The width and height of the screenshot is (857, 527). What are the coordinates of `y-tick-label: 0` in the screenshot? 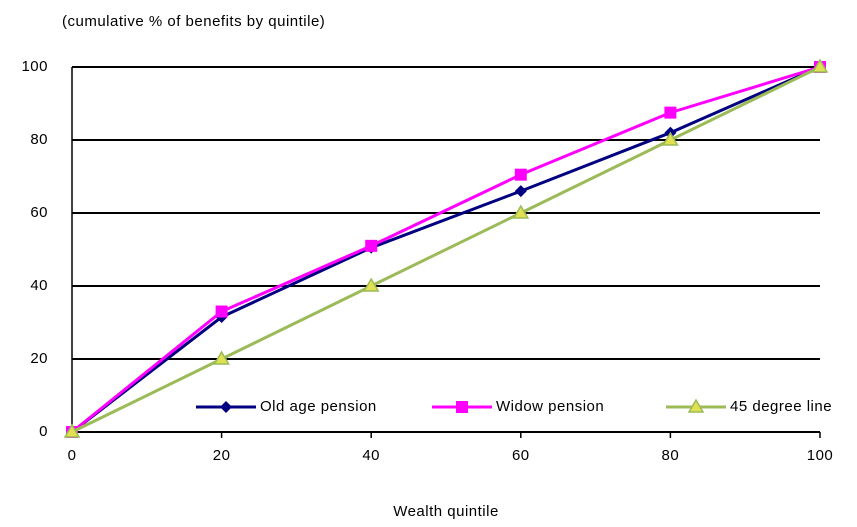 It's located at (43, 431).